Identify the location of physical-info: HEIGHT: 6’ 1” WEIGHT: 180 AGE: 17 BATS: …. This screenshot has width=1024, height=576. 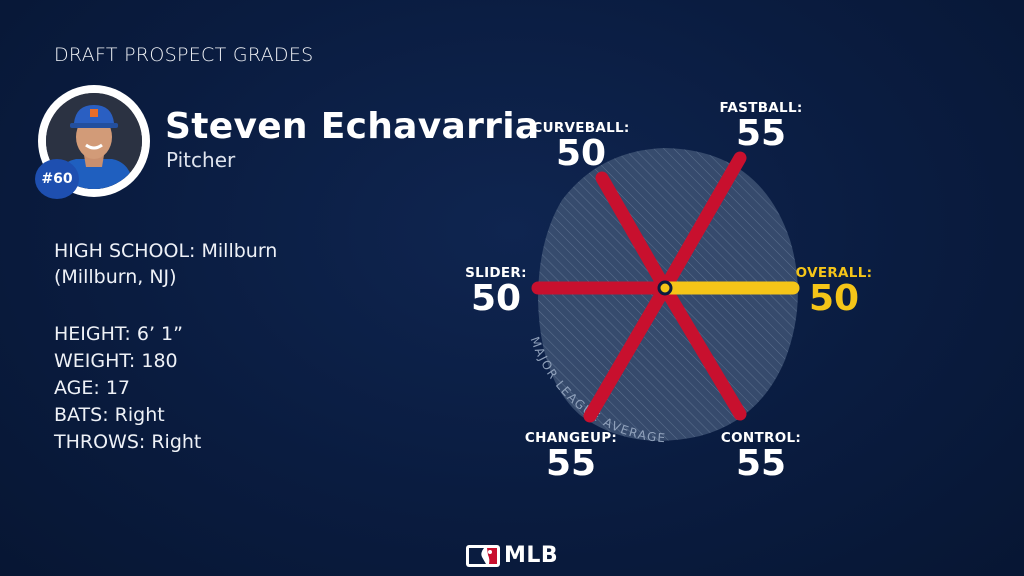
(127, 388).